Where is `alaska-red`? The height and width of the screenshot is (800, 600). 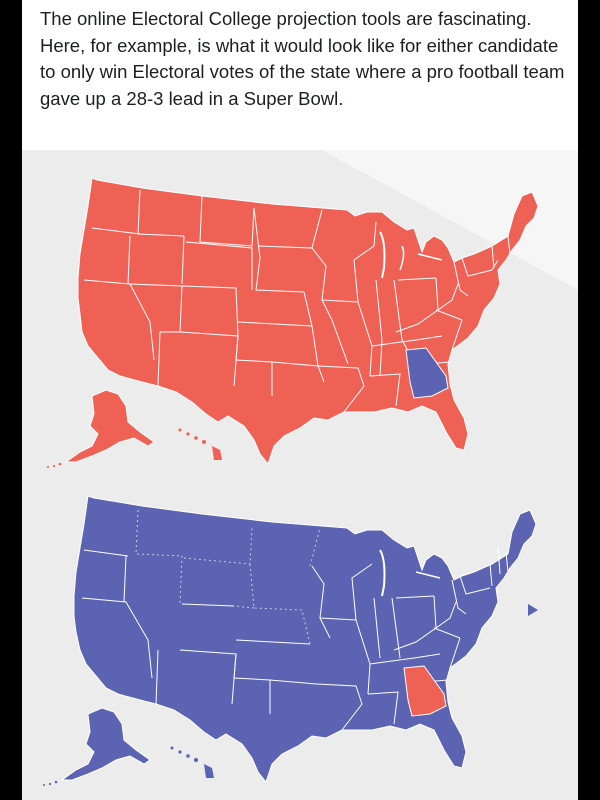 alaska-red is located at coordinates (109, 426).